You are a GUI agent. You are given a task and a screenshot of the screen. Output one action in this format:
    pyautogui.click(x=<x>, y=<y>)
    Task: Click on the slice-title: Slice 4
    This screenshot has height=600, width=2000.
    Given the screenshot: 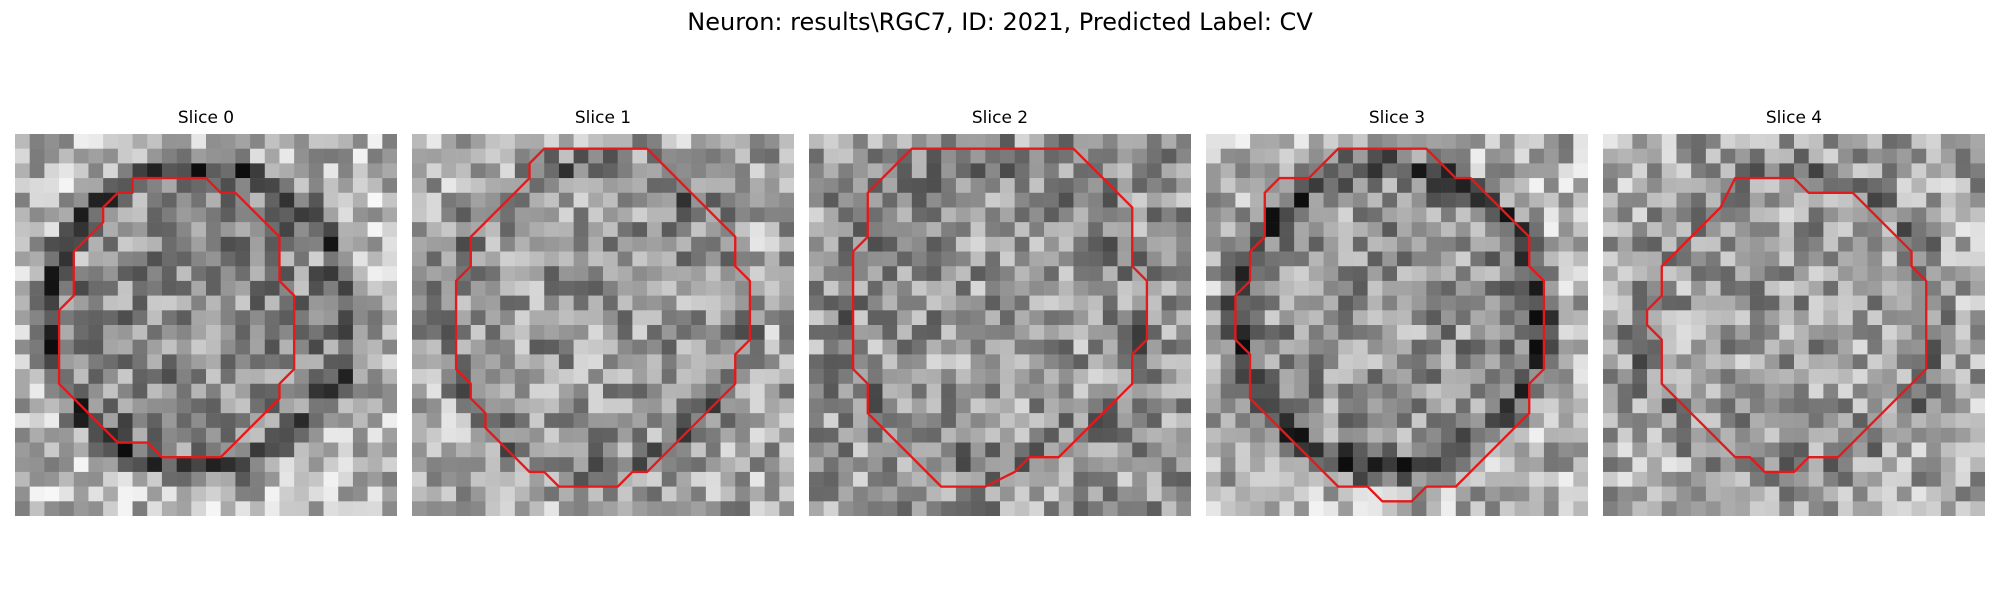 What is the action you would take?
    pyautogui.click(x=1794, y=118)
    